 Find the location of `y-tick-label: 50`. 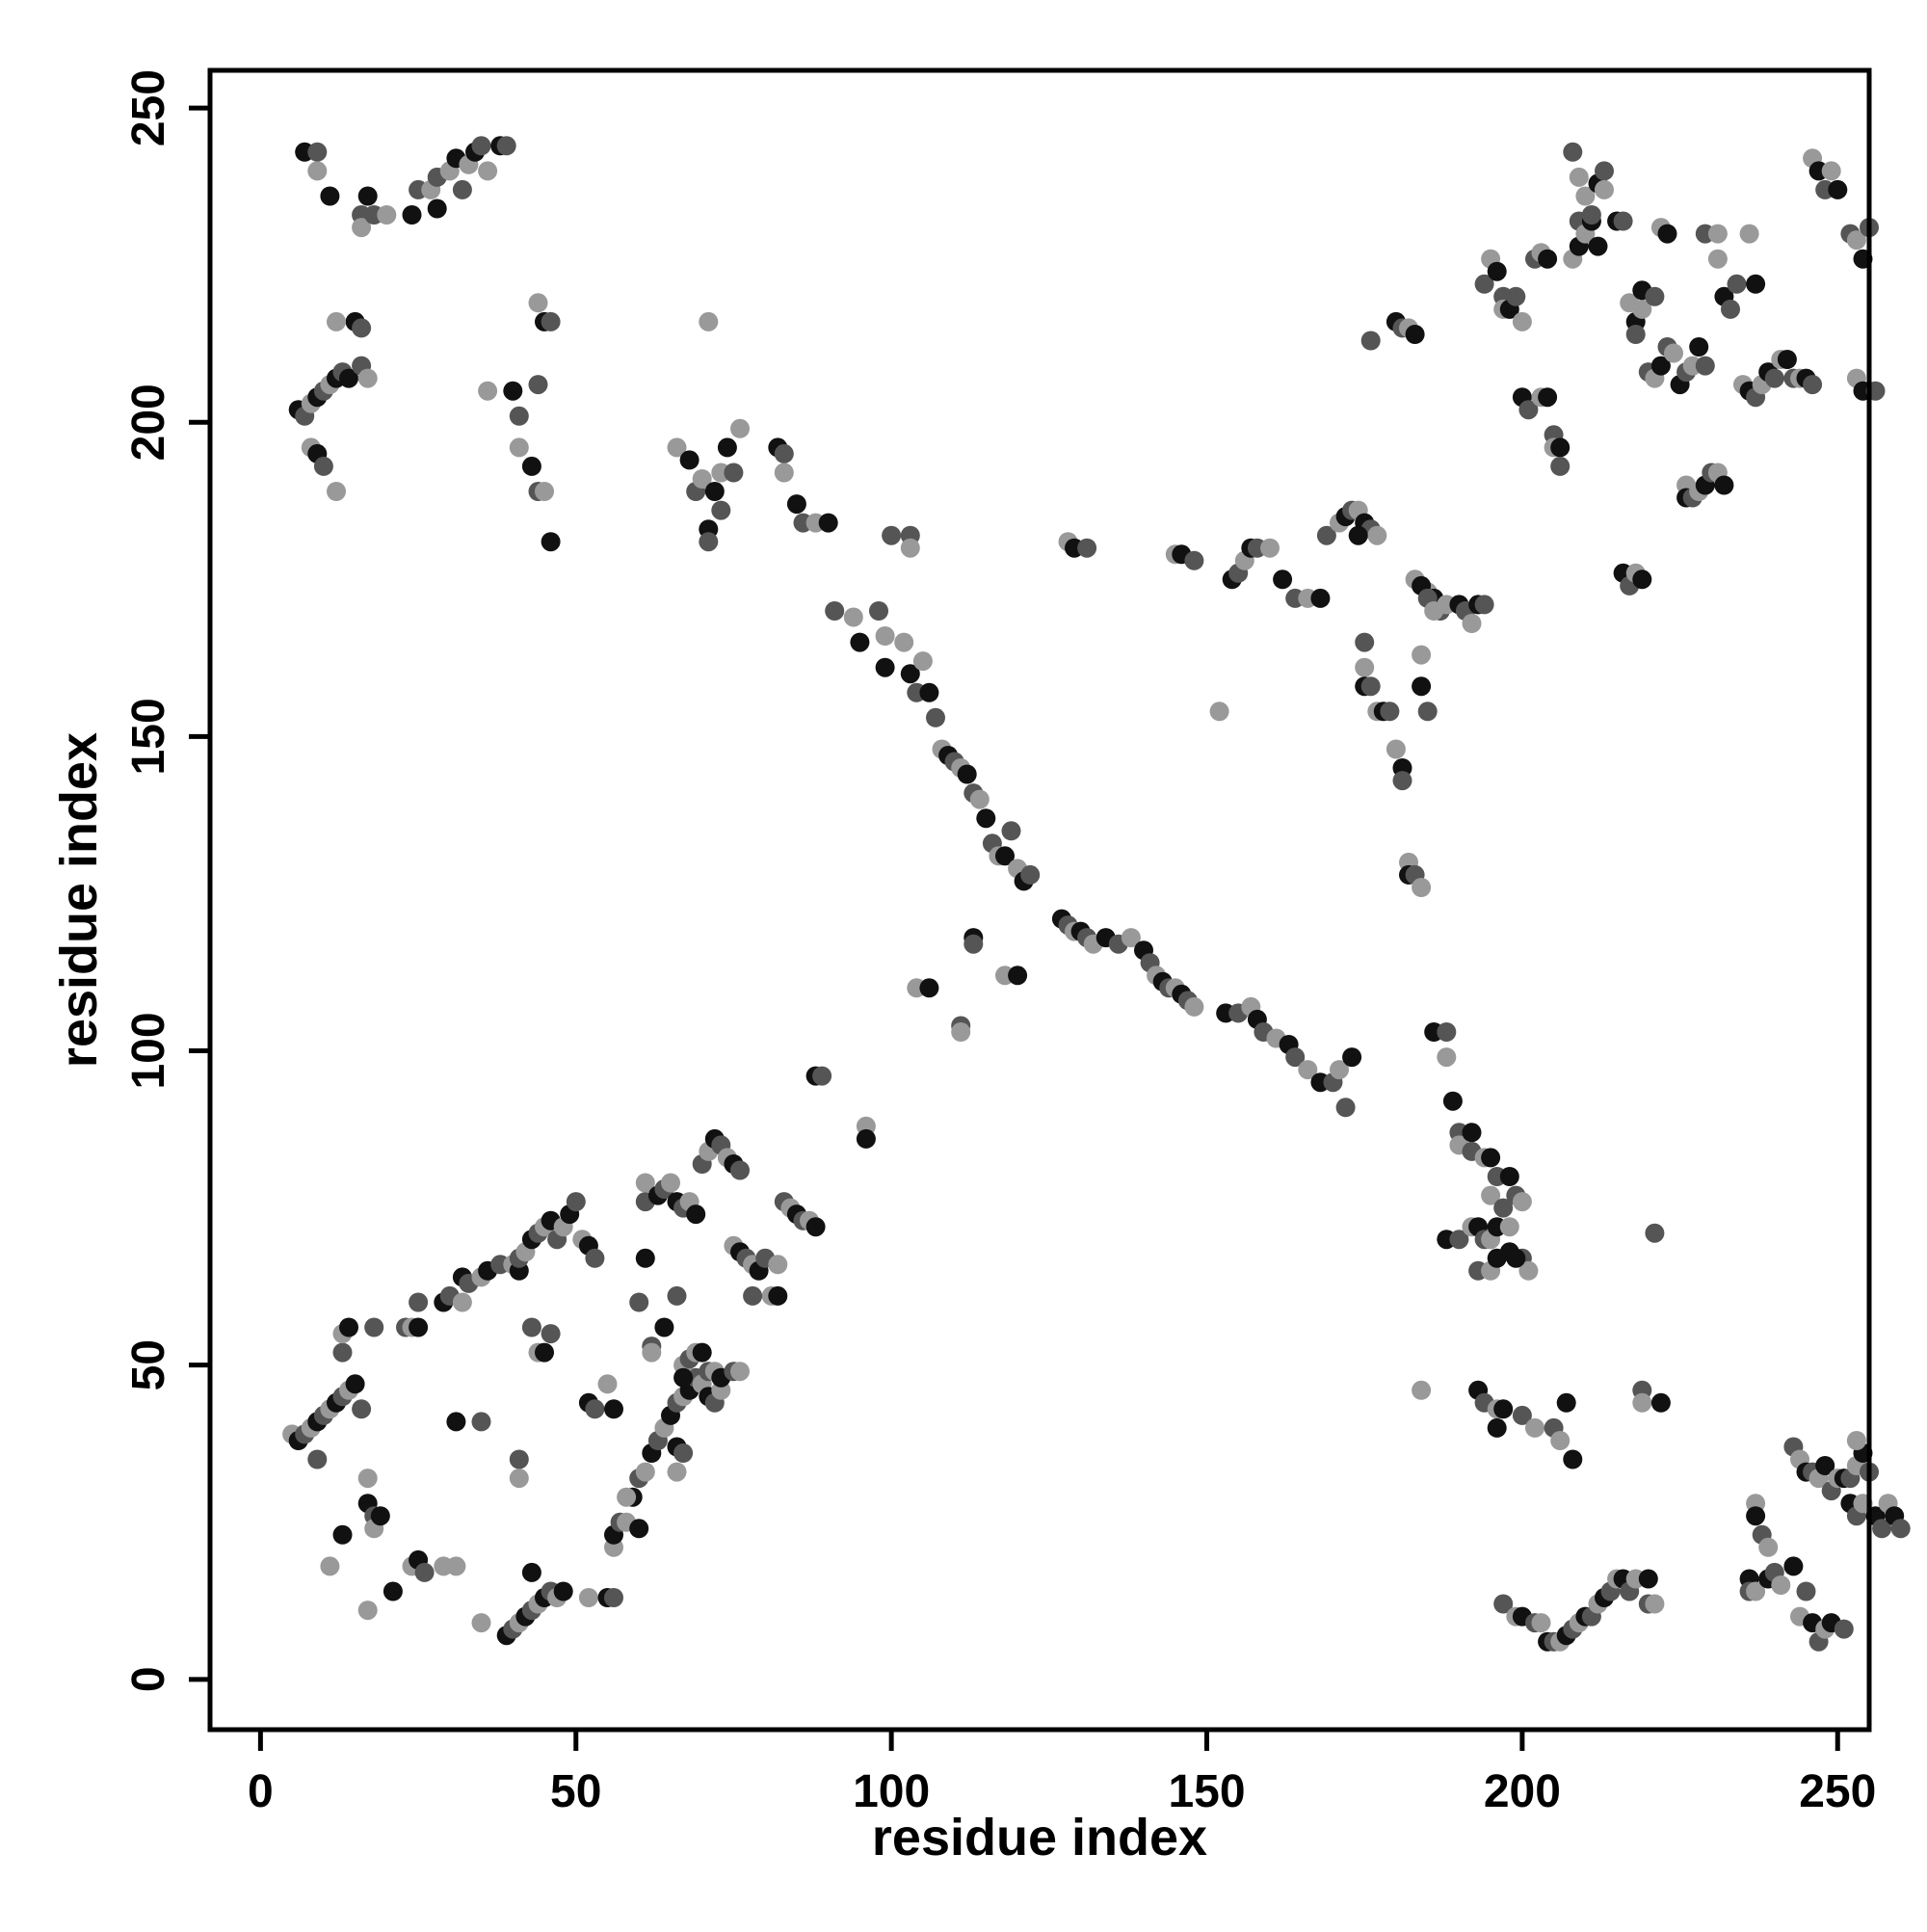

y-tick-label: 50 is located at coordinates (149, 1364).